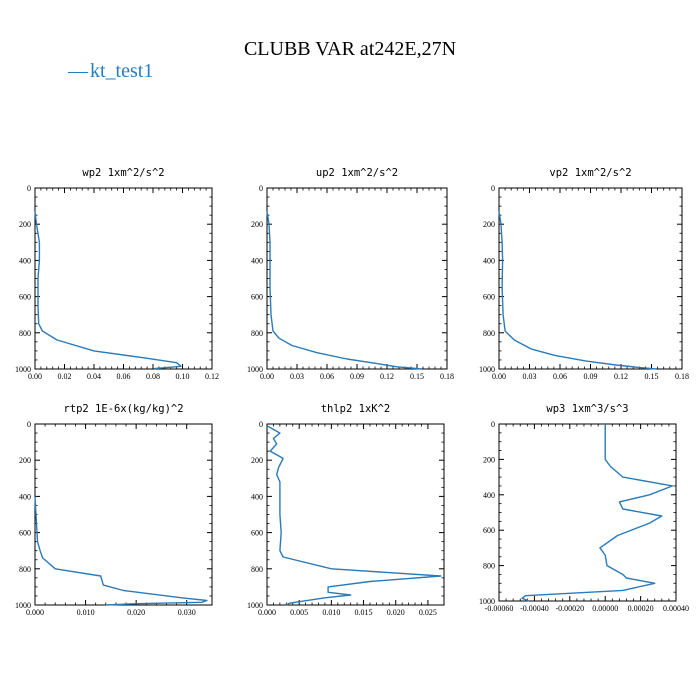 The width and height of the screenshot is (700, 700). I want to click on x-tick-label: 0.005, so click(299, 612).